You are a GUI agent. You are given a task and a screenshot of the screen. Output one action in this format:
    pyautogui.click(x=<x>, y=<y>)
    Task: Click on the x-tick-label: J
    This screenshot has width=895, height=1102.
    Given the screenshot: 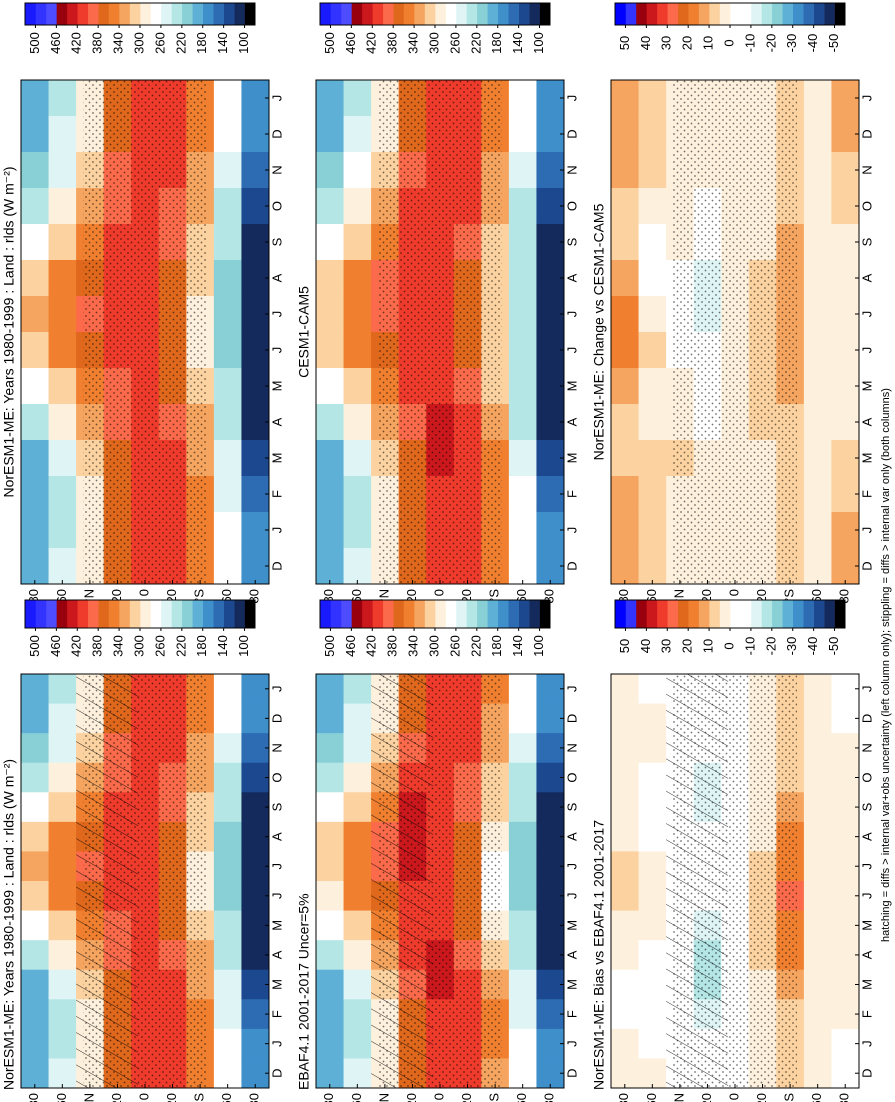 What is the action you would take?
    pyautogui.click(x=571, y=689)
    